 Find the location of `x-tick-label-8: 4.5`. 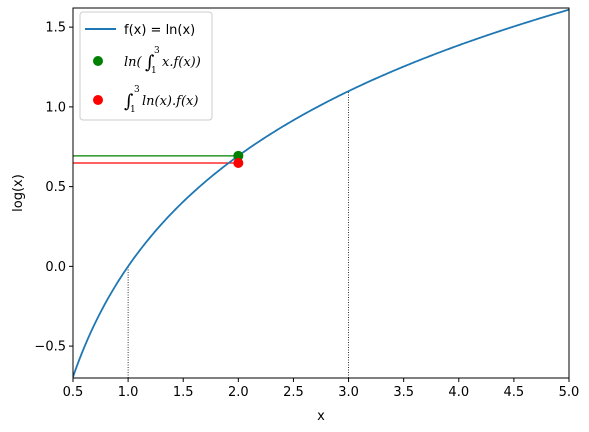

x-tick-label-8: 4.5 is located at coordinates (514, 392).